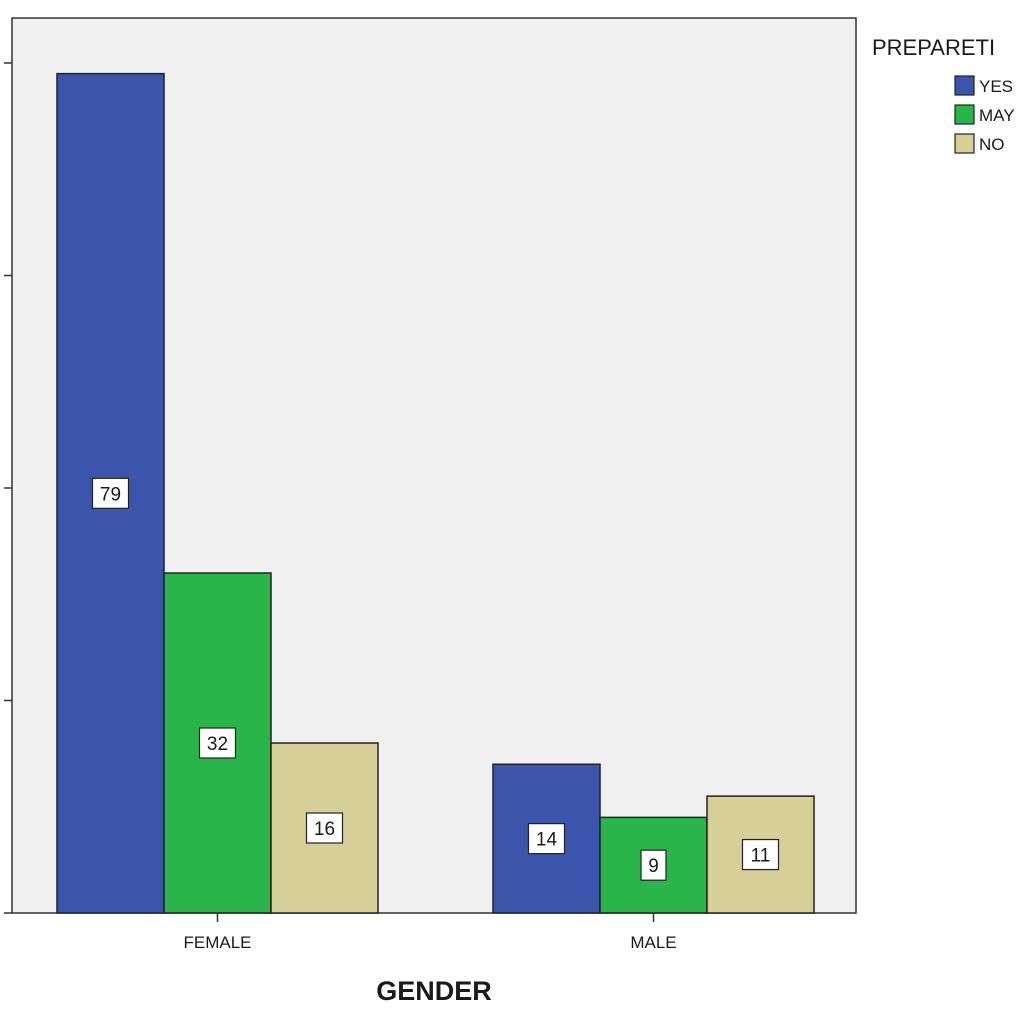  Describe the element at coordinates (996, 86) in the screenshot. I see `legend-label-yes: YES` at that location.